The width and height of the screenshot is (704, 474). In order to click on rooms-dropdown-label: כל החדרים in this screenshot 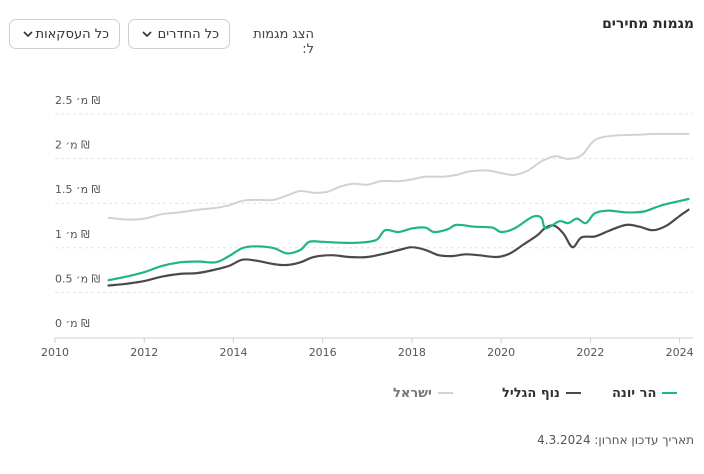, I will do `click(188, 34)`.